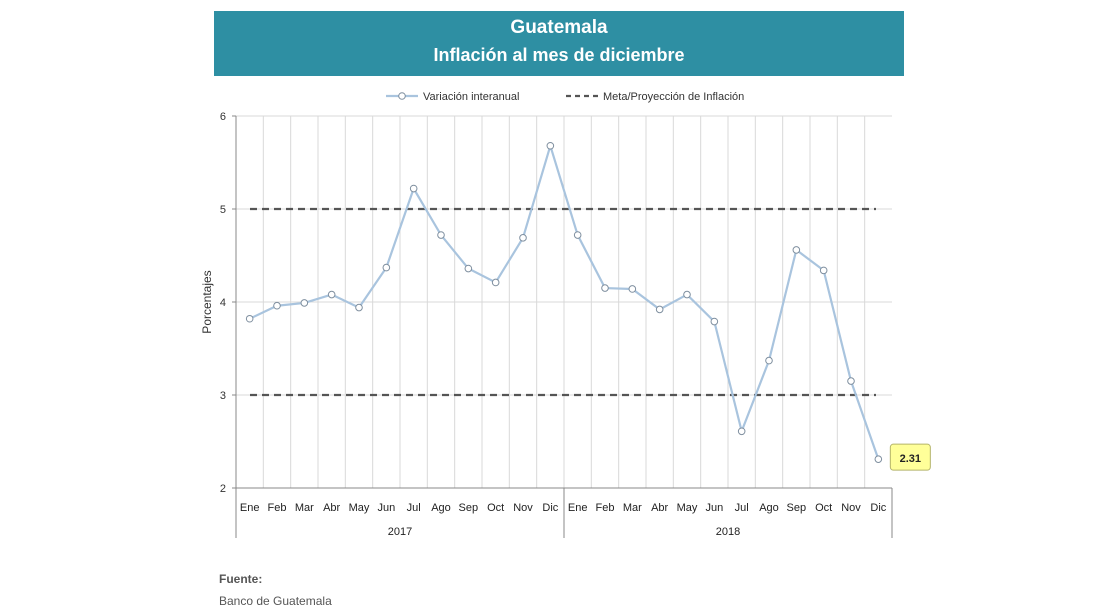  Describe the element at coordinates (241, 579) in the screenshot. I see `source-label: Fuente:` at that location.